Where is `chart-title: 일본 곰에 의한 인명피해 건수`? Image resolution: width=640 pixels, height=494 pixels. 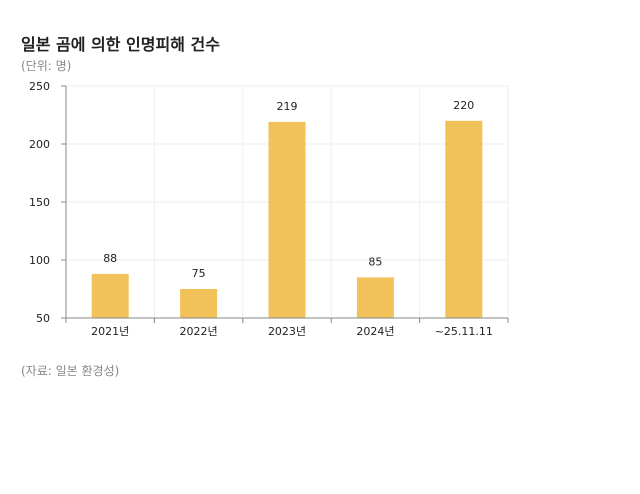
chart-title: 일본 곰에 의한 인명피해 건수 is located at coordinates (120, 44).